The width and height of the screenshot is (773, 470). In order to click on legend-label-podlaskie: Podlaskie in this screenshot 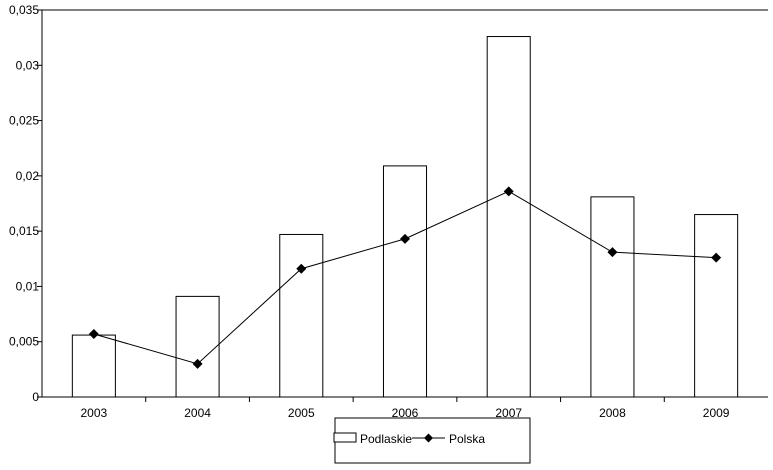, I will do `click(386, 439)`.